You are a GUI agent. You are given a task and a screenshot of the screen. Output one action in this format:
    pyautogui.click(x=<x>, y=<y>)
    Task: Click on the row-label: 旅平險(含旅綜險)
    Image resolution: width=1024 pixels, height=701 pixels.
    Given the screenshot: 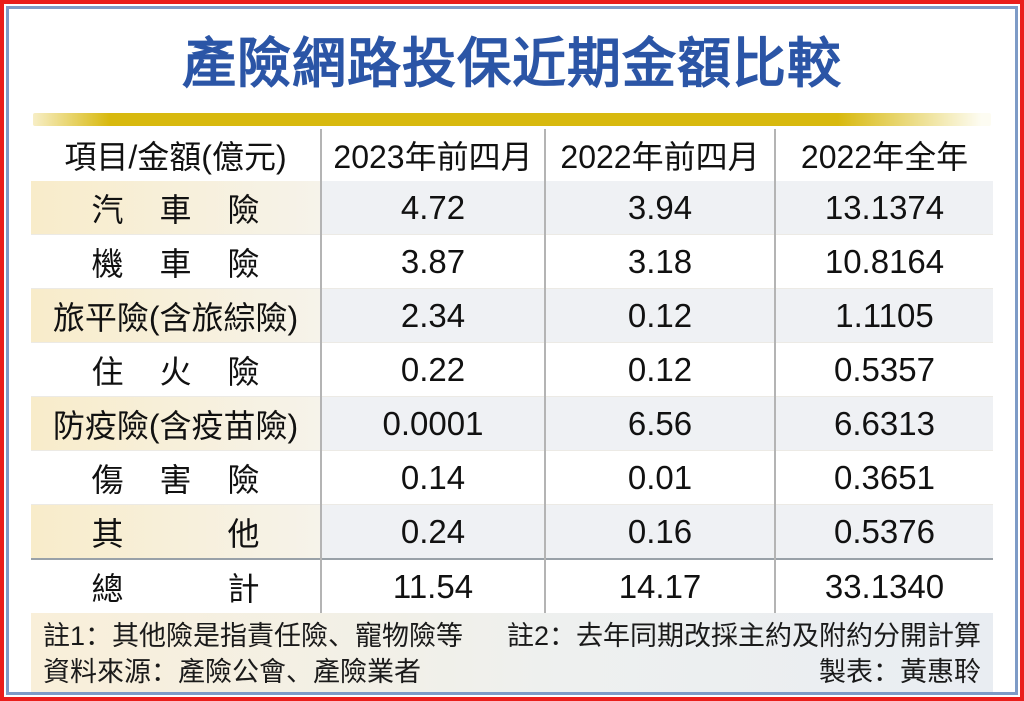 What is the action you would take?
    pyautogui.click(x=176, y=315)
    